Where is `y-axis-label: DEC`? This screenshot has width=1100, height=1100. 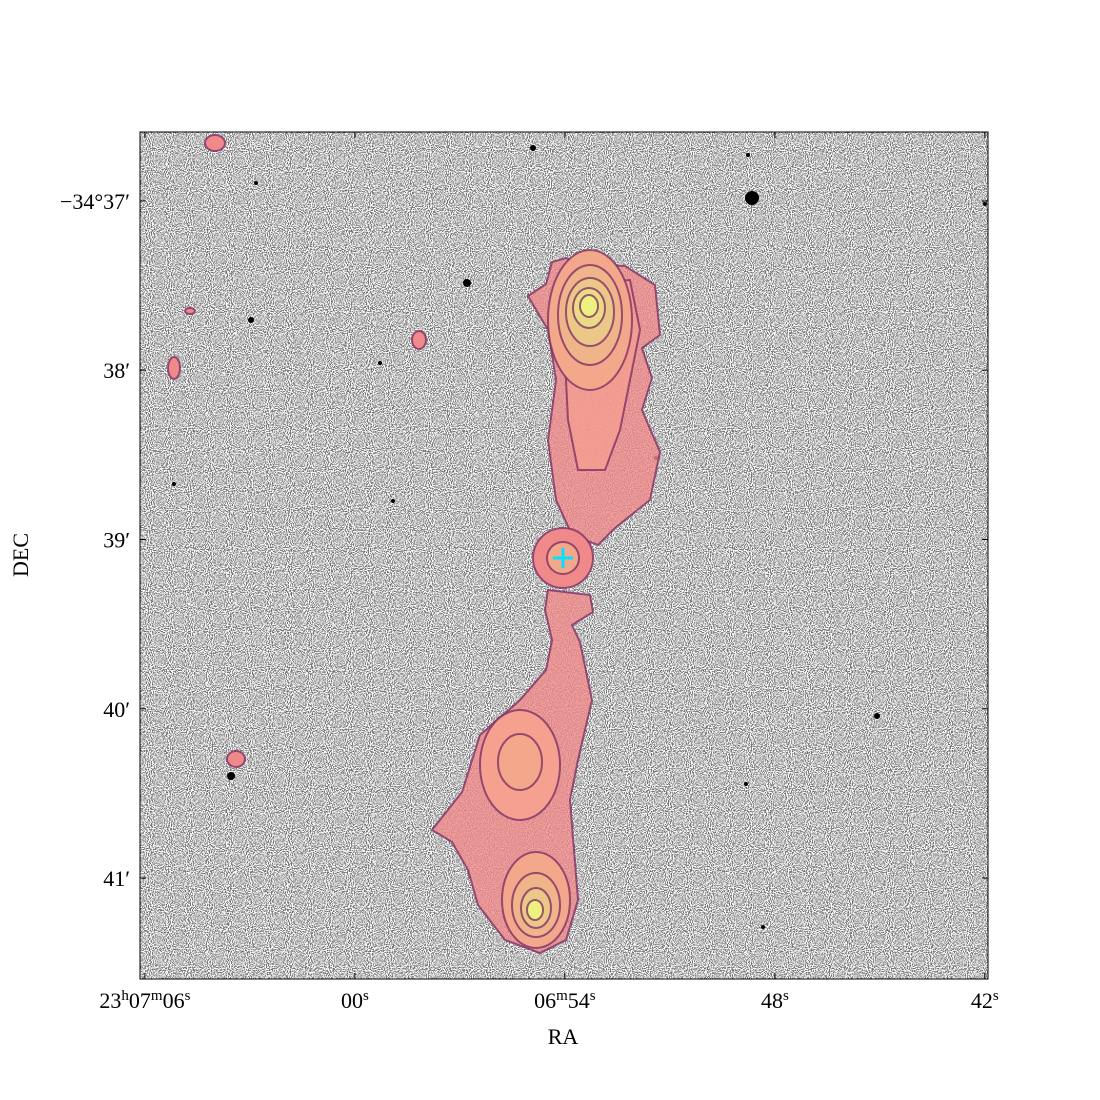
y-axis-label: DEC is located at coordinates (20, 555).